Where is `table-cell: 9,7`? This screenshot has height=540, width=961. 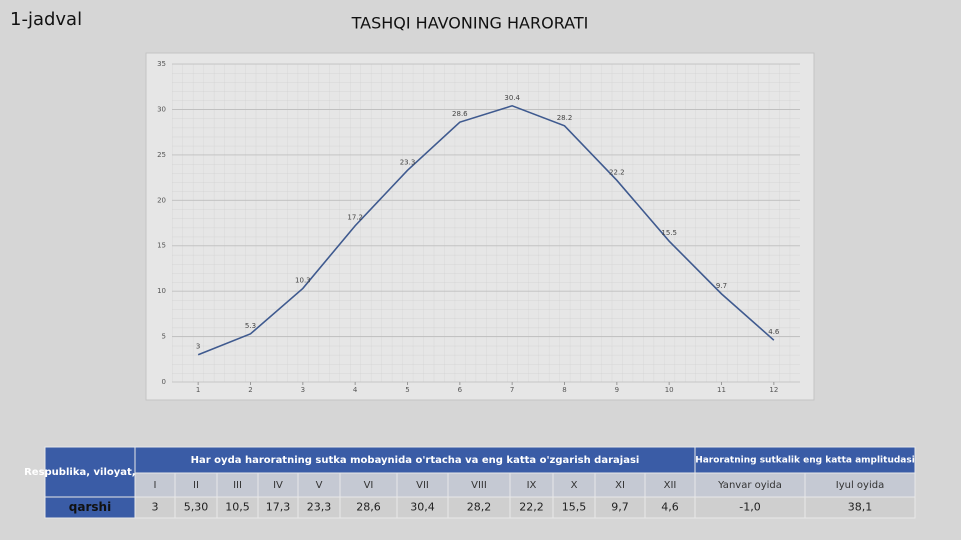 table-cell: 9,7 is located at coordinates (620, 507).